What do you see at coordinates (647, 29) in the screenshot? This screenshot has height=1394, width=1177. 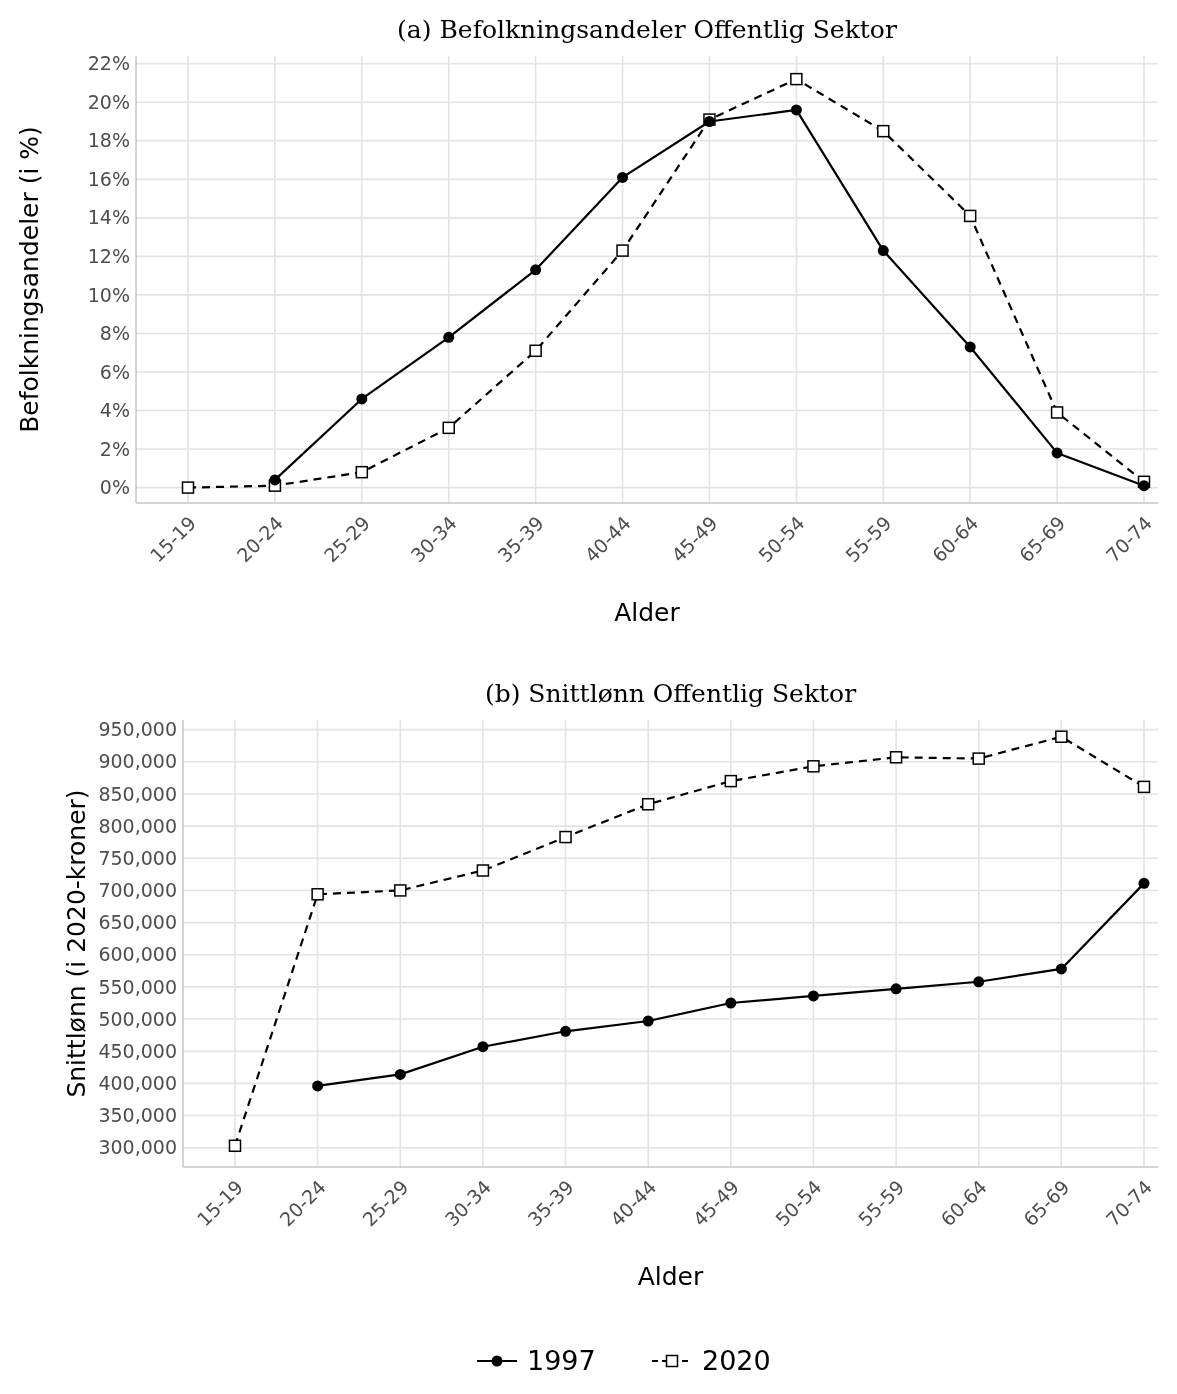 I see `chart-title: (a) Befolkningsandeler Offentlig Sektor` at bounding box center [647, 29].